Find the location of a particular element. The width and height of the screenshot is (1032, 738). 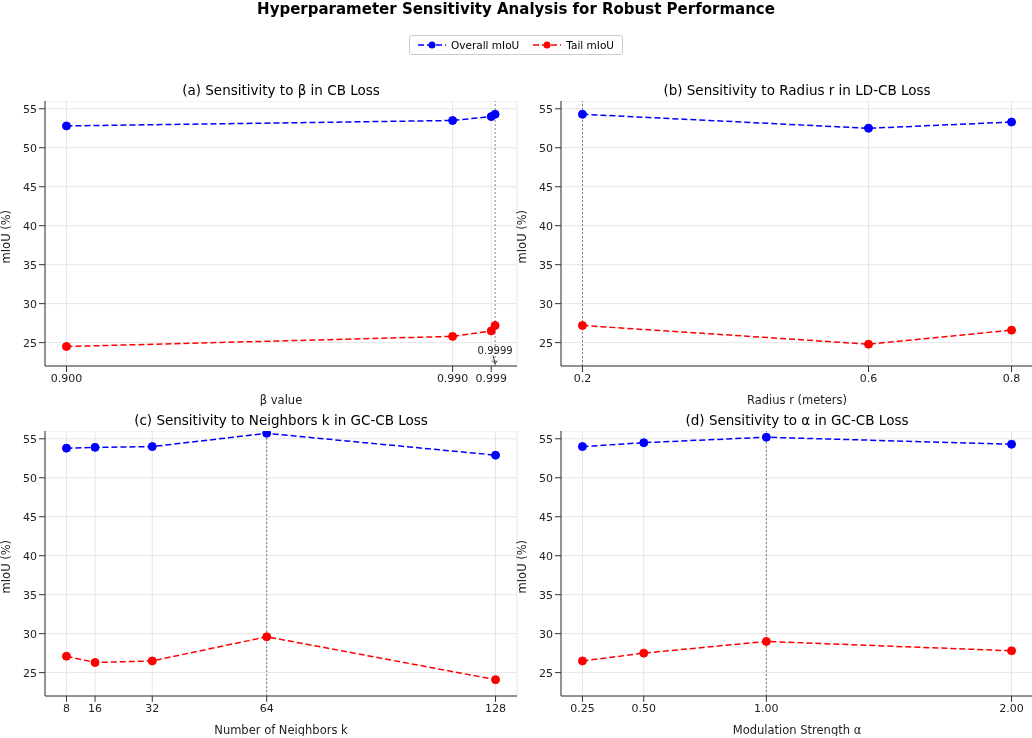

x-axis-title: Modulation Strength α is located at coordinates (797, 730).